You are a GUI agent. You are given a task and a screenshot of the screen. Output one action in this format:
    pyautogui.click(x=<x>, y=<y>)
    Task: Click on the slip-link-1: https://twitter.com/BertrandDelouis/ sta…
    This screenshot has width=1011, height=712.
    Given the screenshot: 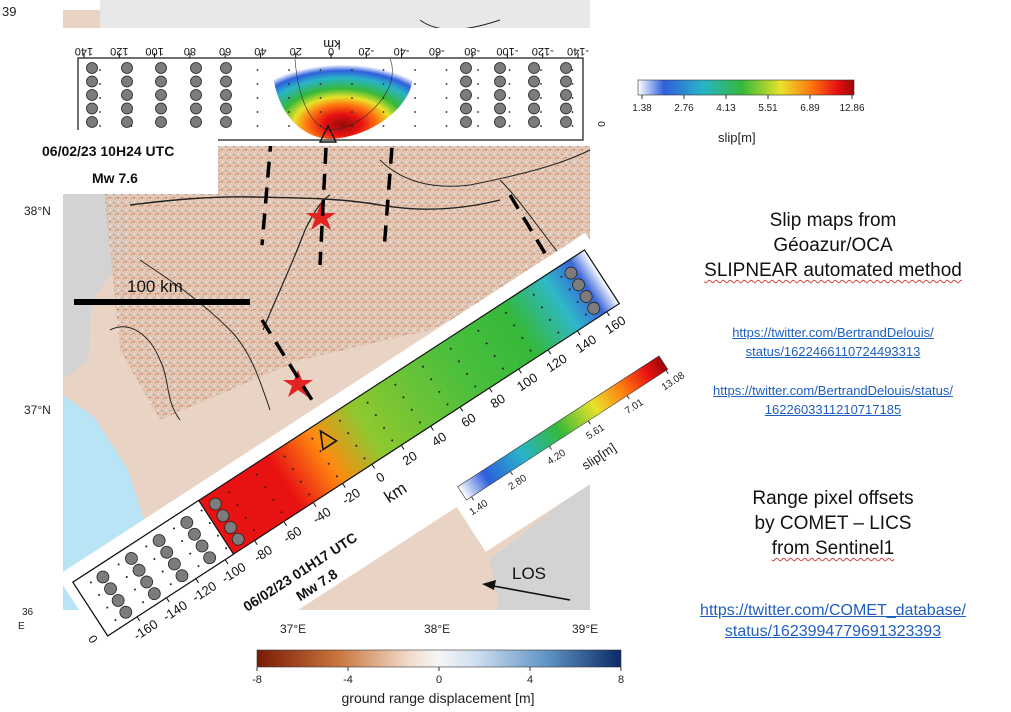 What is the action you would take?
    pyautogui.click(x=833, y=342)
    